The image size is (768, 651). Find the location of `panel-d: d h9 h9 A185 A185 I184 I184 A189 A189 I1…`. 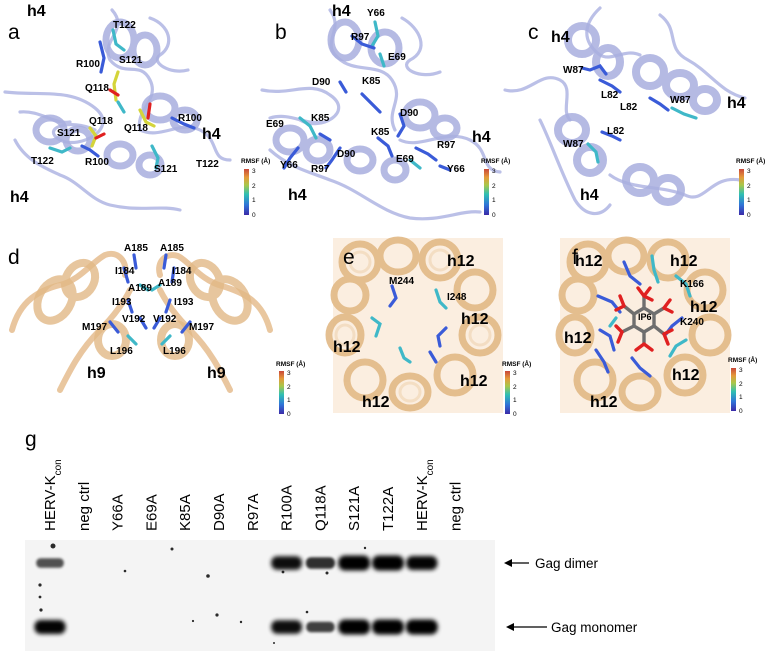

panel-d: d h9 h9 A185 A185 I184 I184 A189 A189 I1… is located at coordinates (156, 330).